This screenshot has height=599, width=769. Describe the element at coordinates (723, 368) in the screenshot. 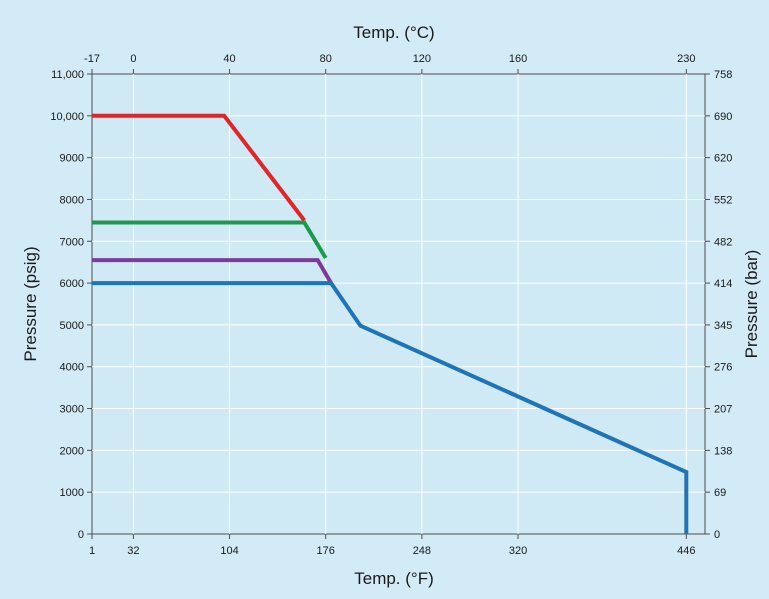

I see `y-tick-label-right: 276` at that location.